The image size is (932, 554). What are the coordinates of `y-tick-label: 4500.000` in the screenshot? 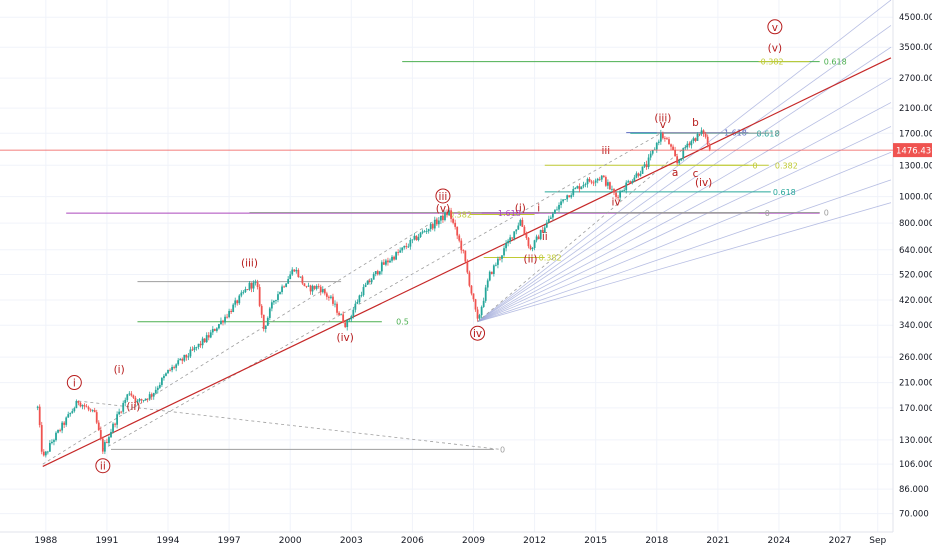 It's located at (915, 18).